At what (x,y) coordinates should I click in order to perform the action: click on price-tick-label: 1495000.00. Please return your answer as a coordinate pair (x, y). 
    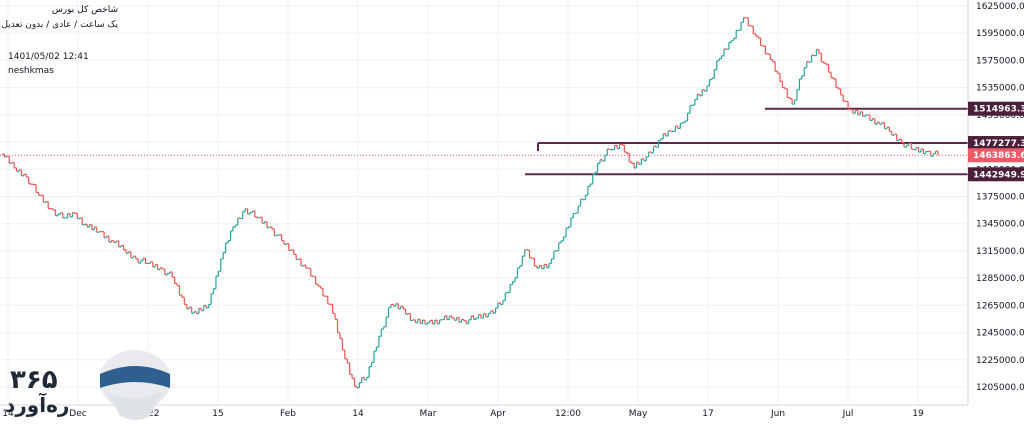
    Looking at the image, I should click on (1000, 116).